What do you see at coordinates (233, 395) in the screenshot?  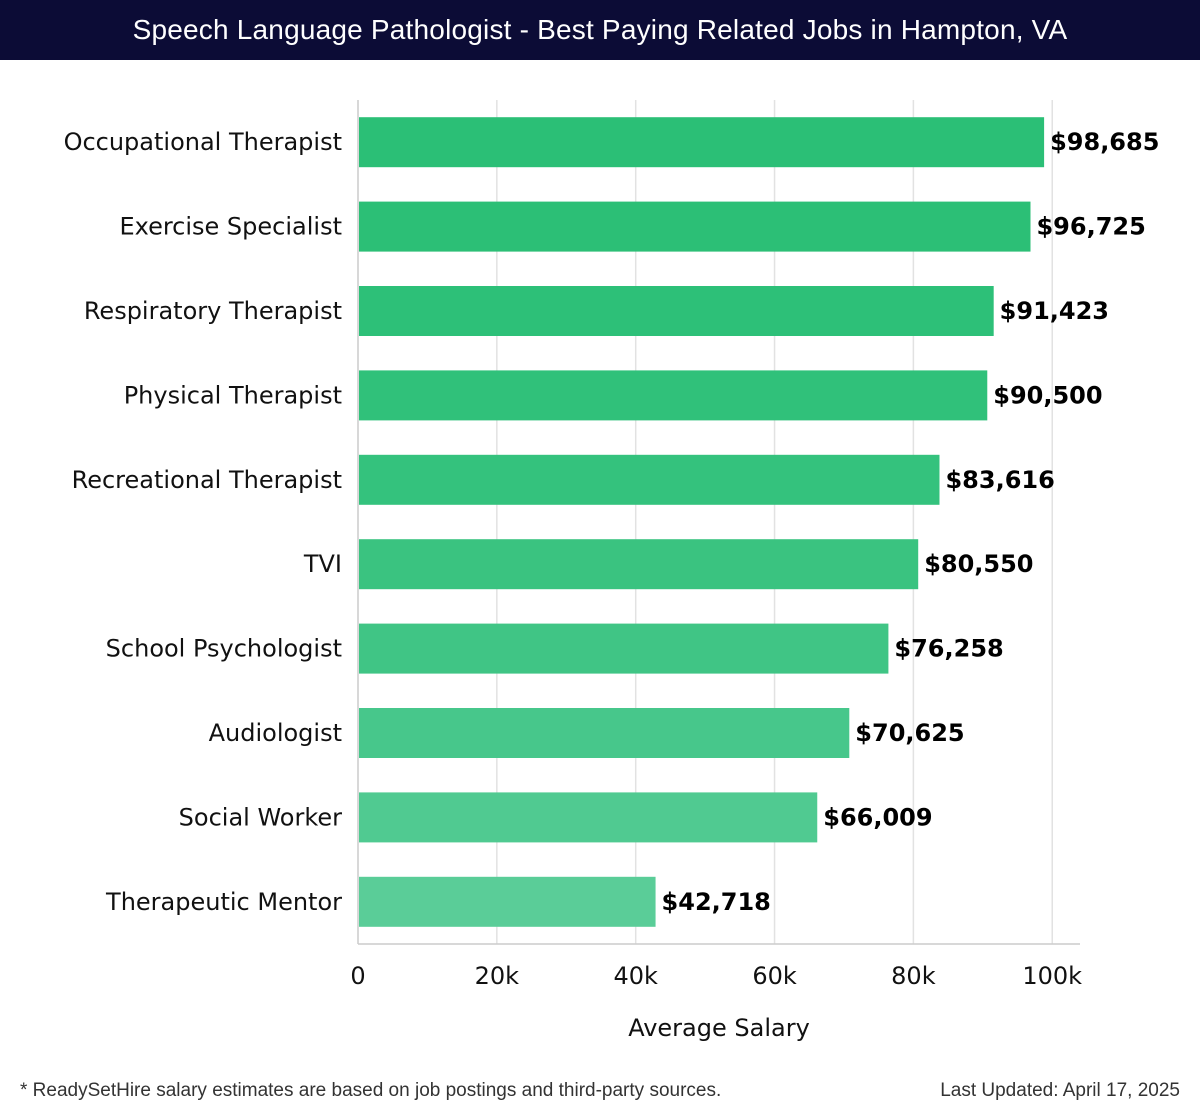 I see `category-label: Physical Therapist` at bounding box center [233, 395].